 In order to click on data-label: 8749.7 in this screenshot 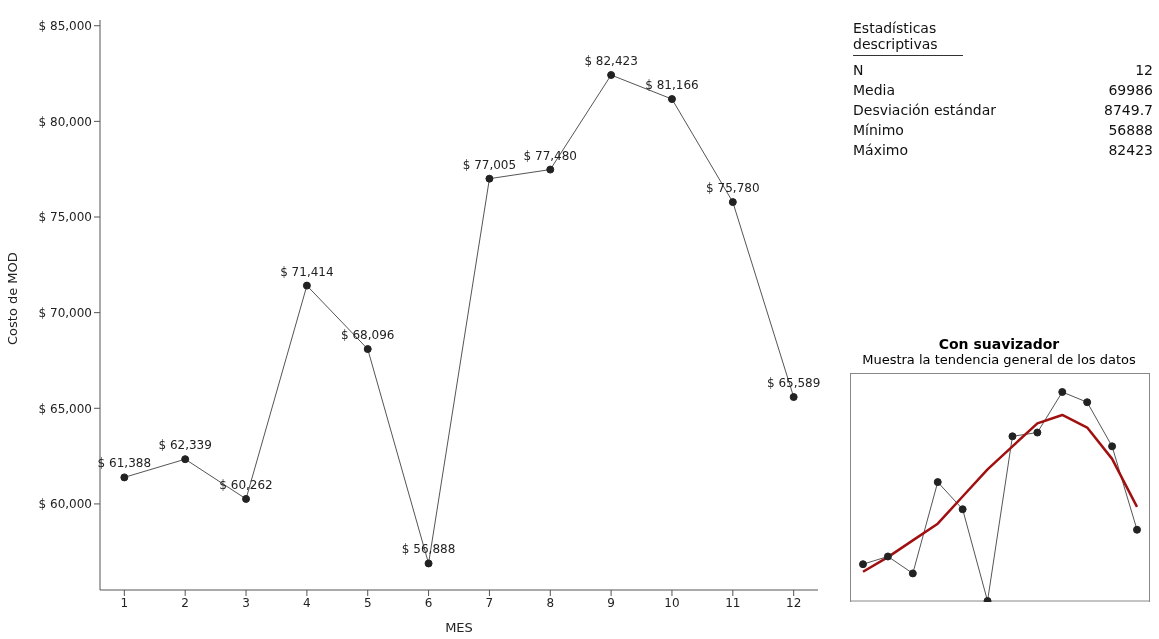, I will do `click(1128, 110)`.